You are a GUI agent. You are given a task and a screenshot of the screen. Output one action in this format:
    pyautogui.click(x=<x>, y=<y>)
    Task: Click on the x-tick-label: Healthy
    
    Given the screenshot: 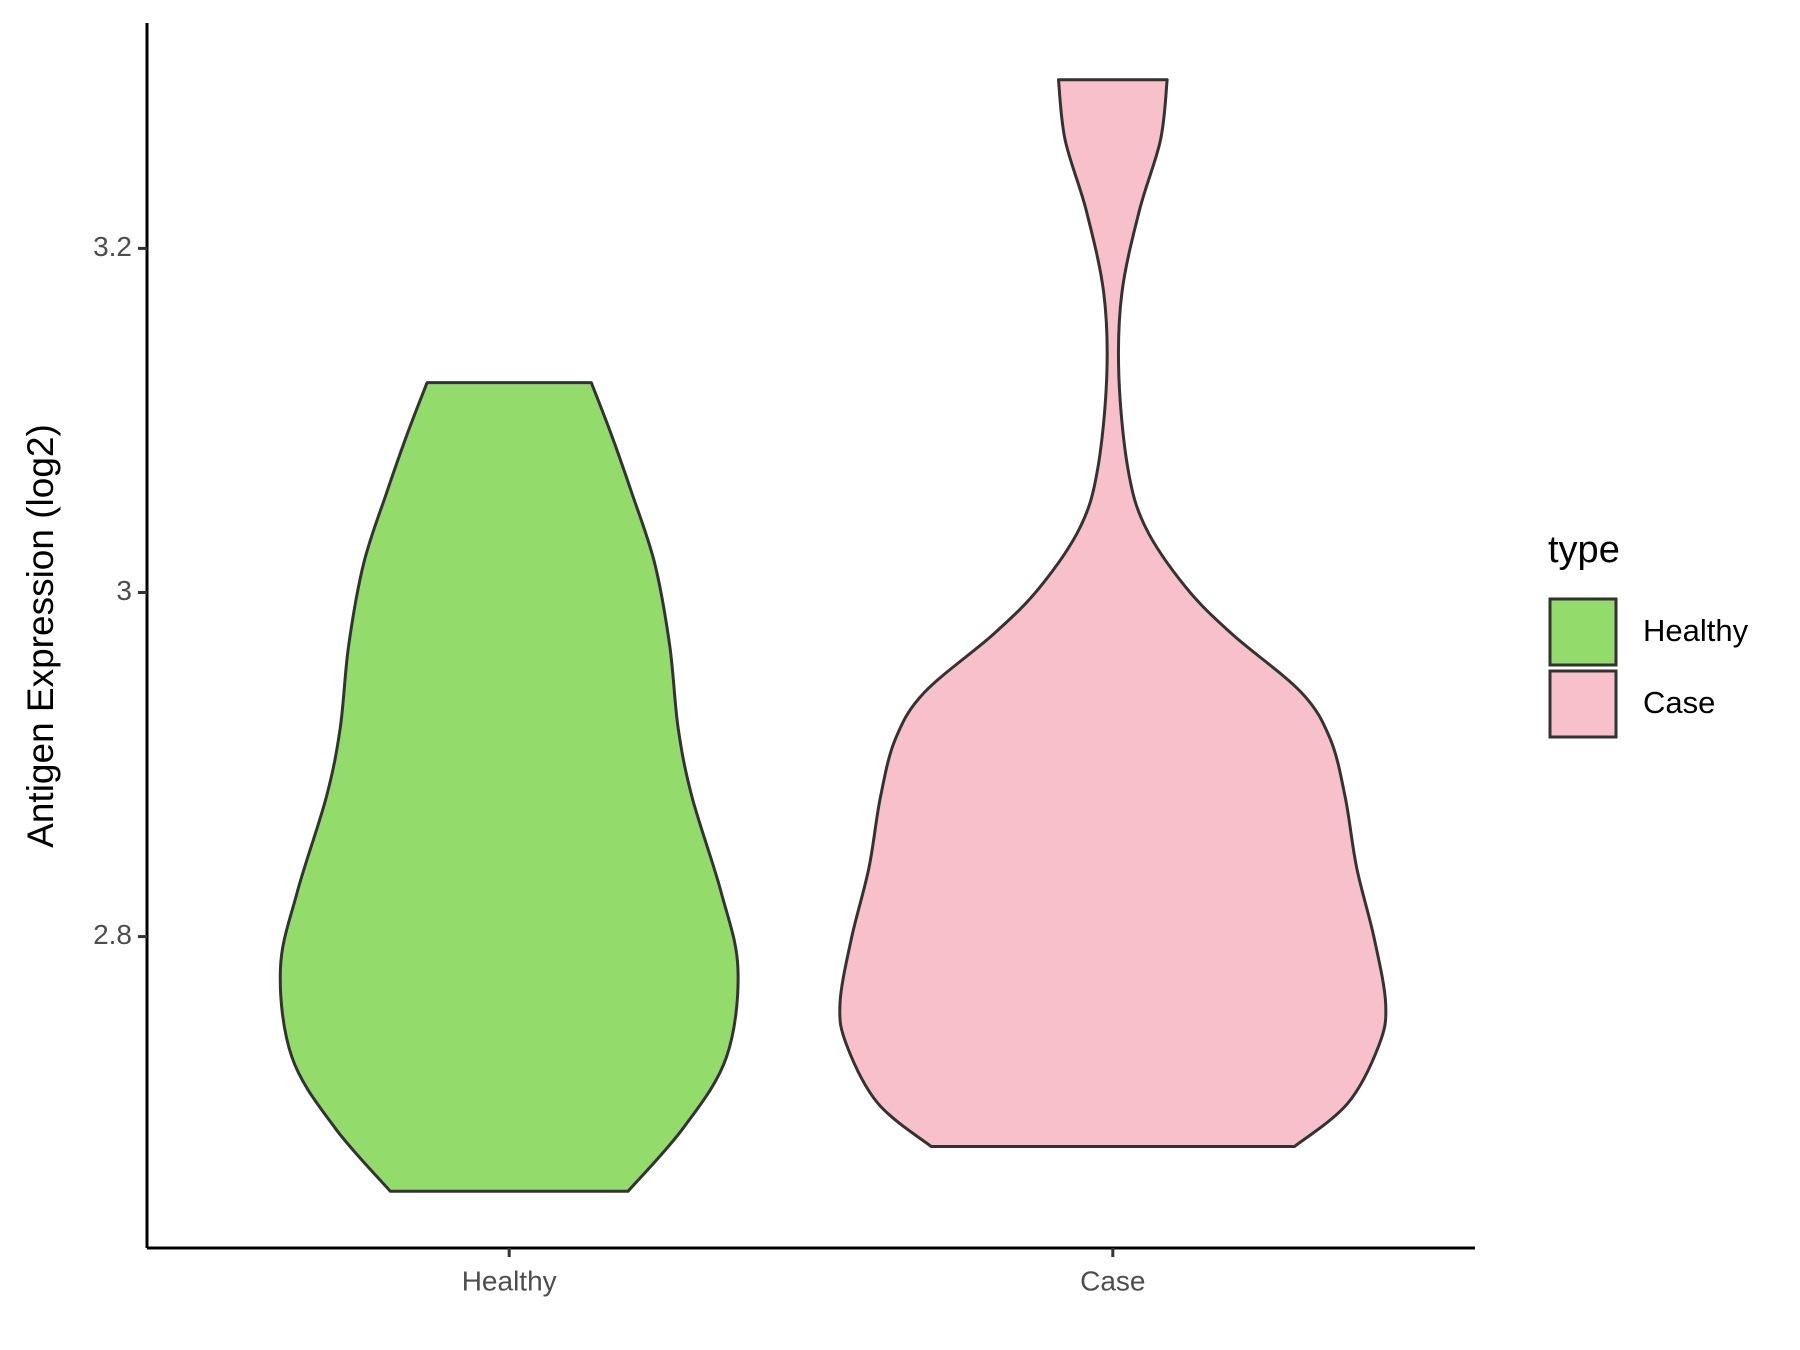 What is the action you would take?
    pyautogui.click(x=509, y=1280)
    